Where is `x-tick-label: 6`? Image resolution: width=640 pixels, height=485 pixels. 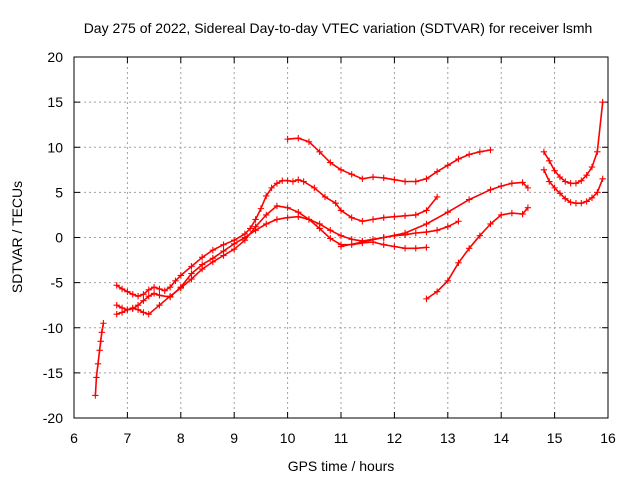 x-tick-label: 6 is located at coordinates (74, 438).